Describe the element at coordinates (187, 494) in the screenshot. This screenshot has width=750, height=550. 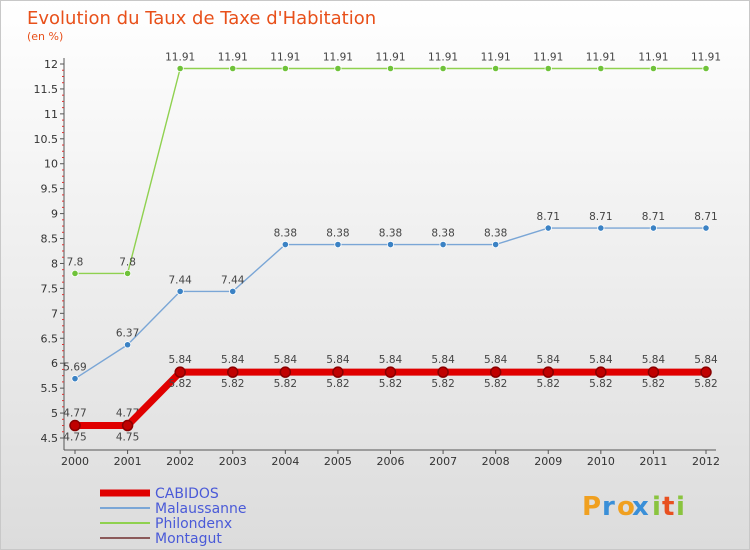
I see `legend-label: CABIDOS` at that location.